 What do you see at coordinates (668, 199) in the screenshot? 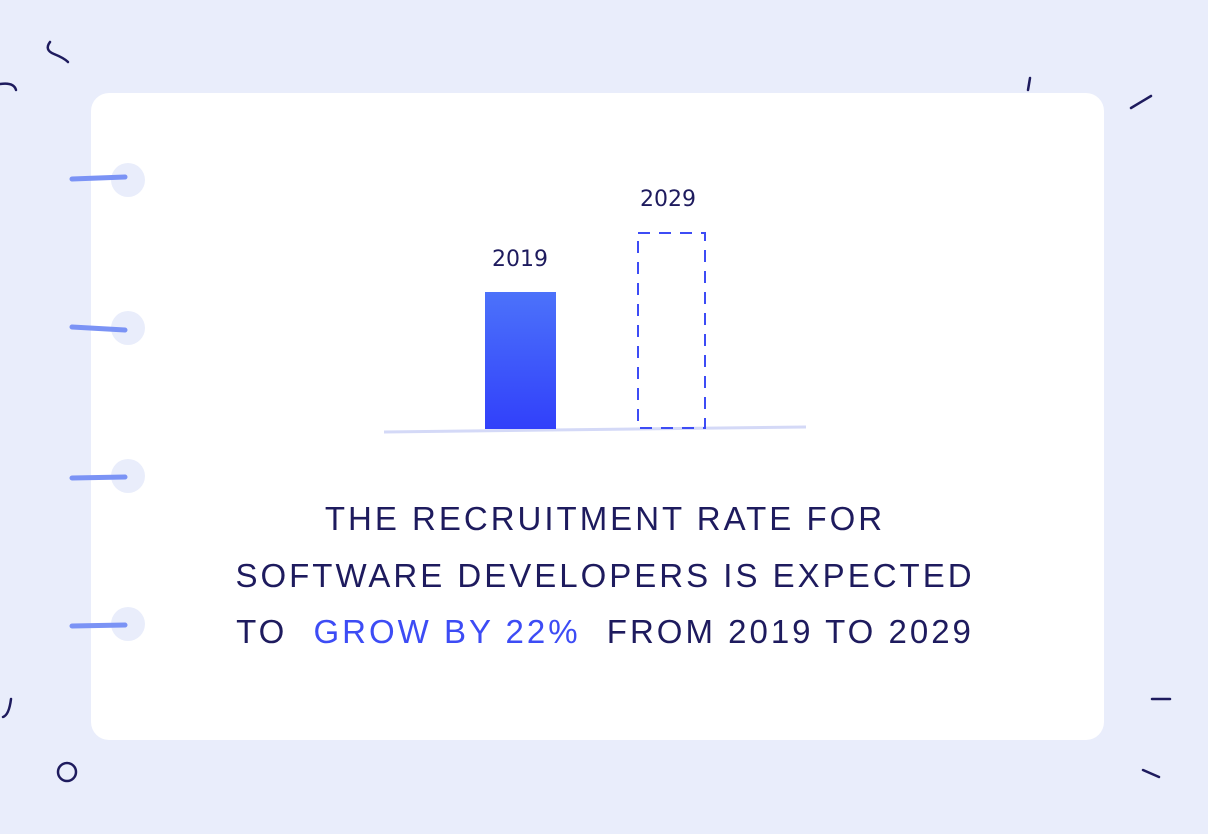
I see `bar-label: 2029` at bounding box center [668, 199].